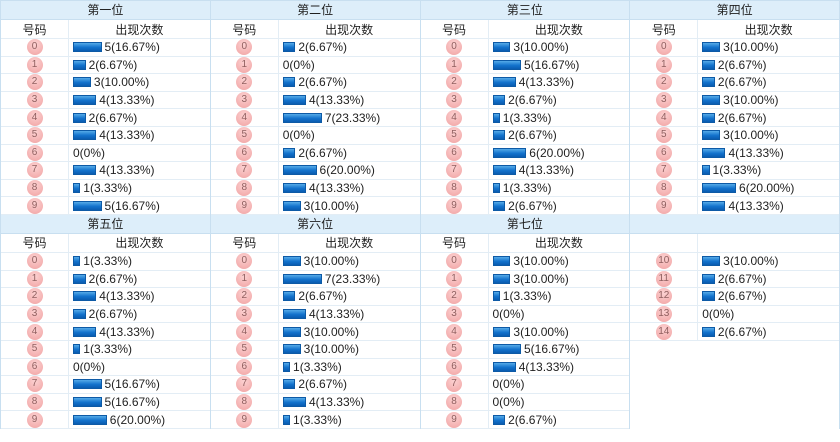 The width and height of the screenshot is (840, 442). I want to click on count-cell: 0(0%), so click(768, 314).